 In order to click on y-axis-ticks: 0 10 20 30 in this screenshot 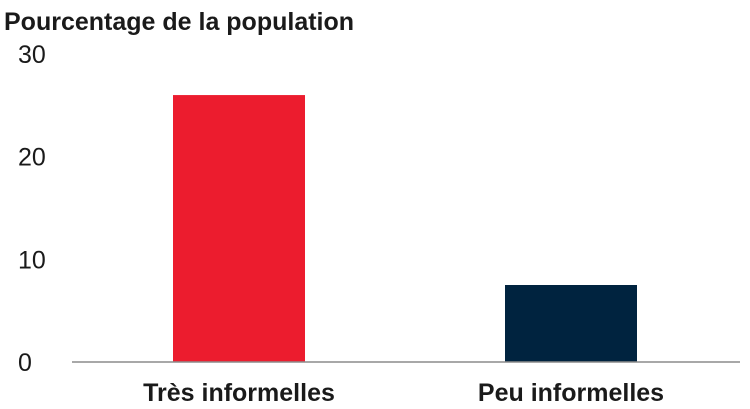, I will do `click(32, 209)`.